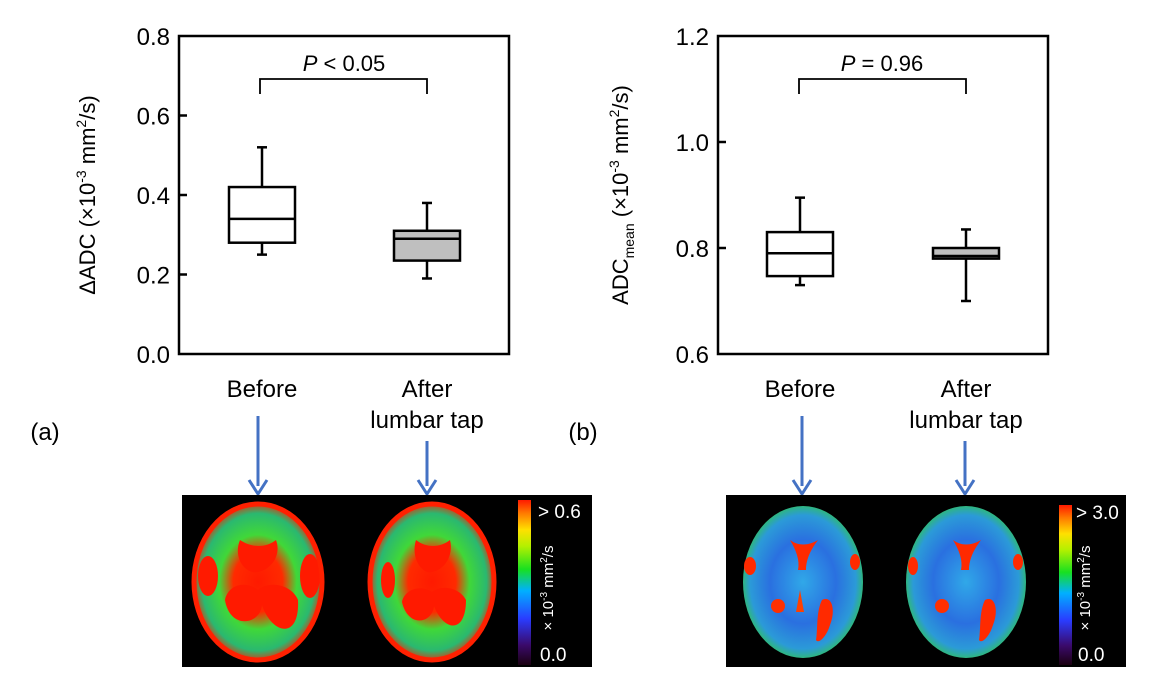 The width and height of the screenshot is (1152, 699). I want to click on arrows, so click(611, 456).